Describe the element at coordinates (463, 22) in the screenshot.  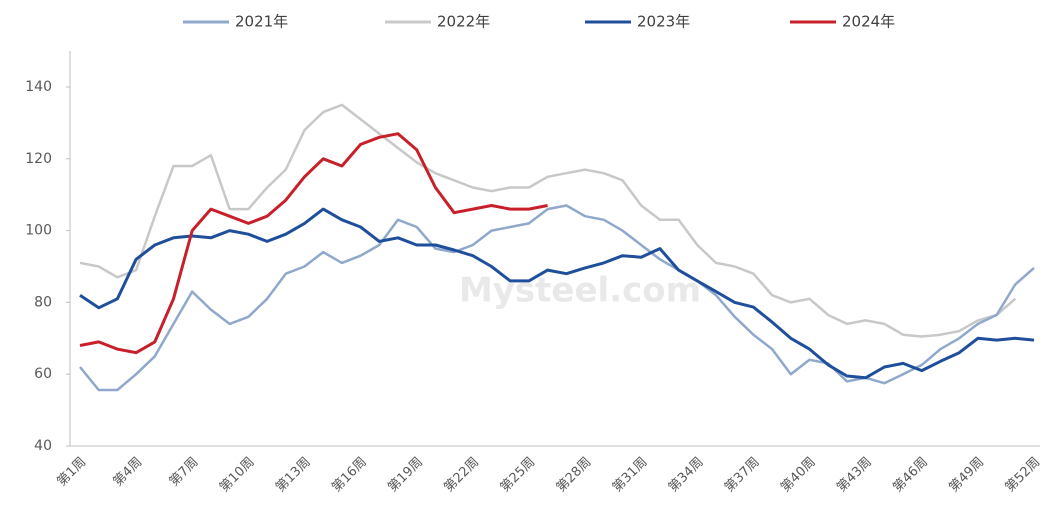
I see `legend-label: 2022年` at that location.